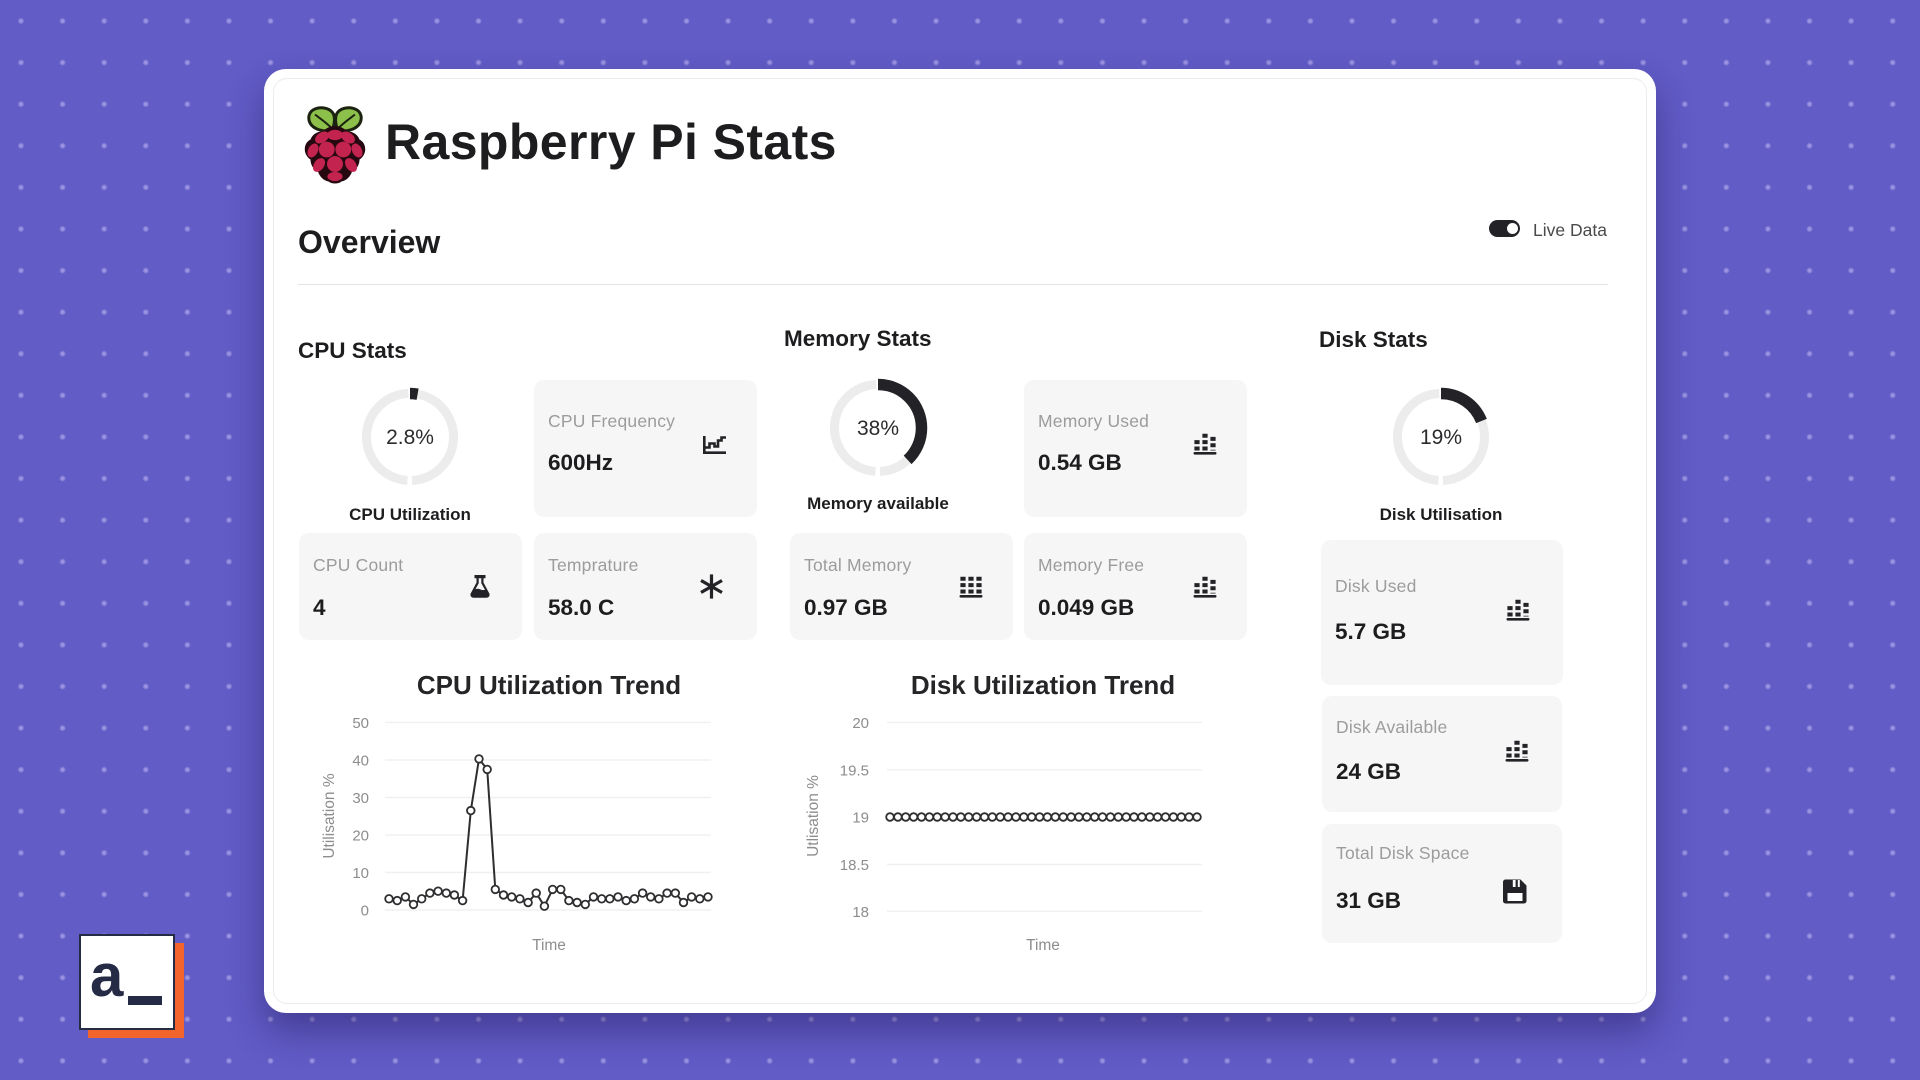  Describe the element at coordinates (1441, 437) in the screenshot. I see `svg-text: 19%` at that location.